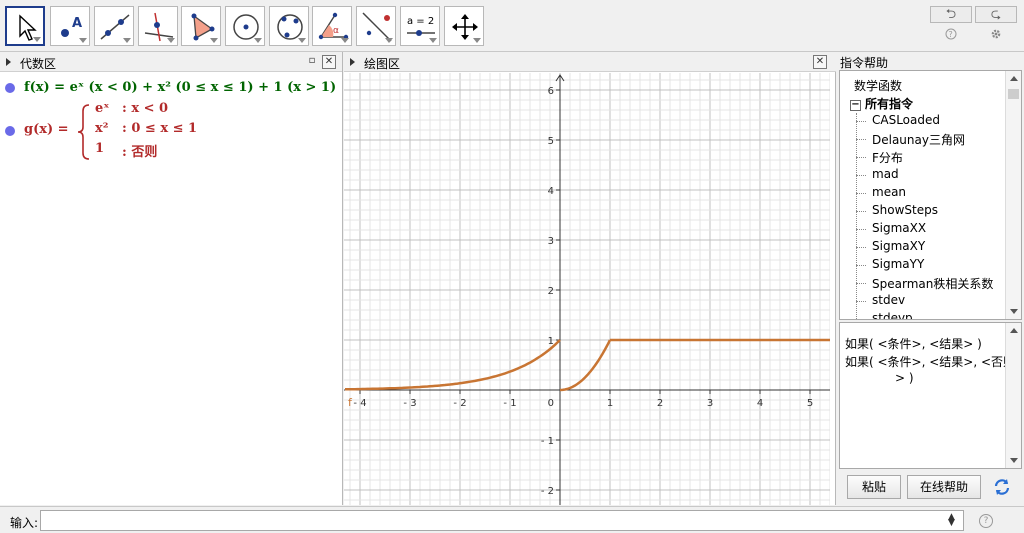 The height and width of the screenshot is (533, 1024). I want to click on tree-scrollbar, so click(1013, 195).